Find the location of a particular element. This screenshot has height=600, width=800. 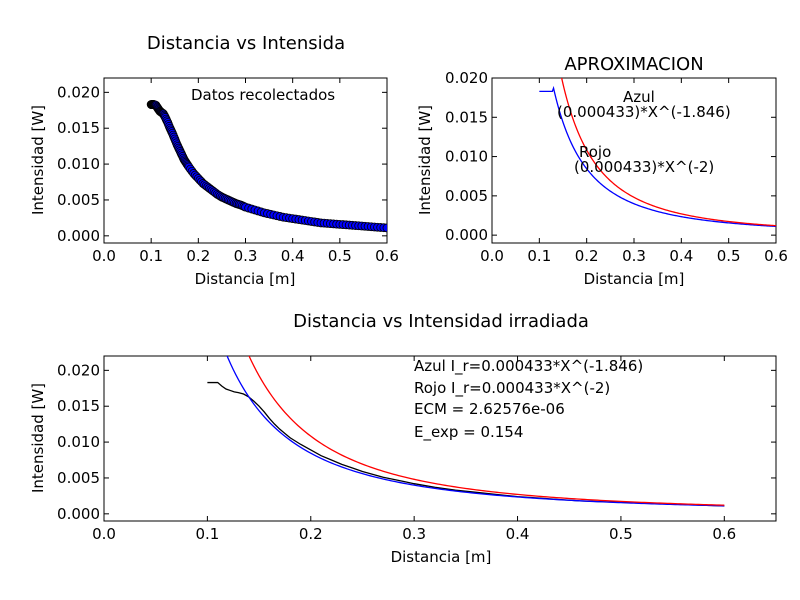

subplot-3-annotation-azul: Azul I_r=0.000433*X^(-1.846) is located at coordinates (528, 366).